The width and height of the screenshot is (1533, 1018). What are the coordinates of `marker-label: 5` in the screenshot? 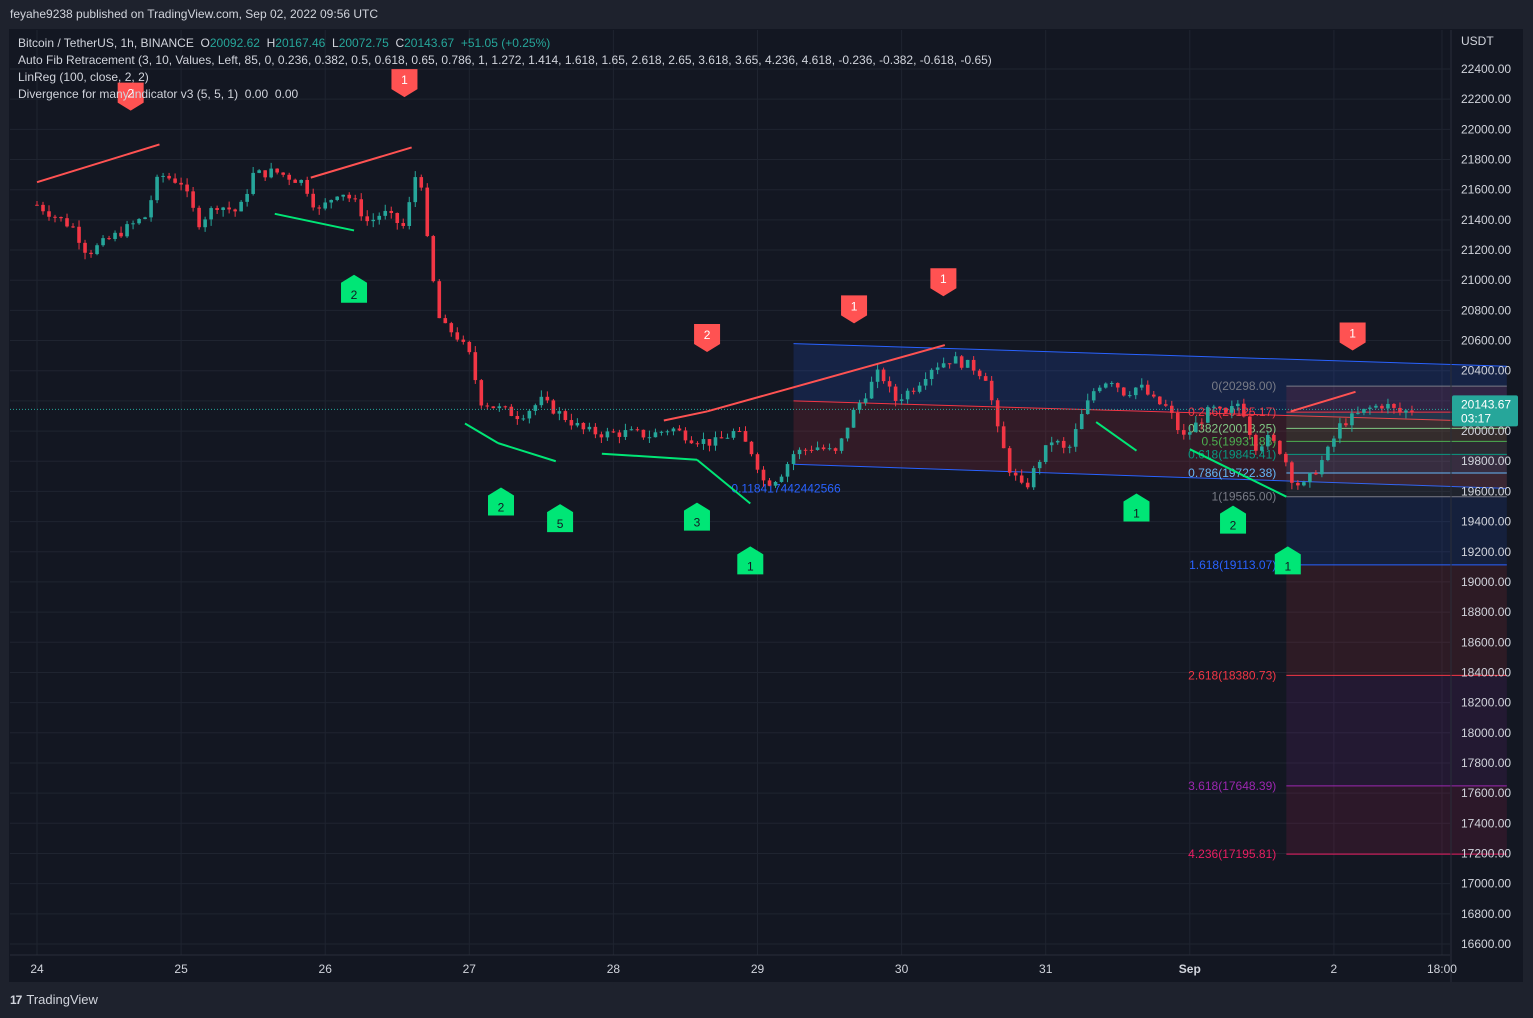 It's located at (560, 524).